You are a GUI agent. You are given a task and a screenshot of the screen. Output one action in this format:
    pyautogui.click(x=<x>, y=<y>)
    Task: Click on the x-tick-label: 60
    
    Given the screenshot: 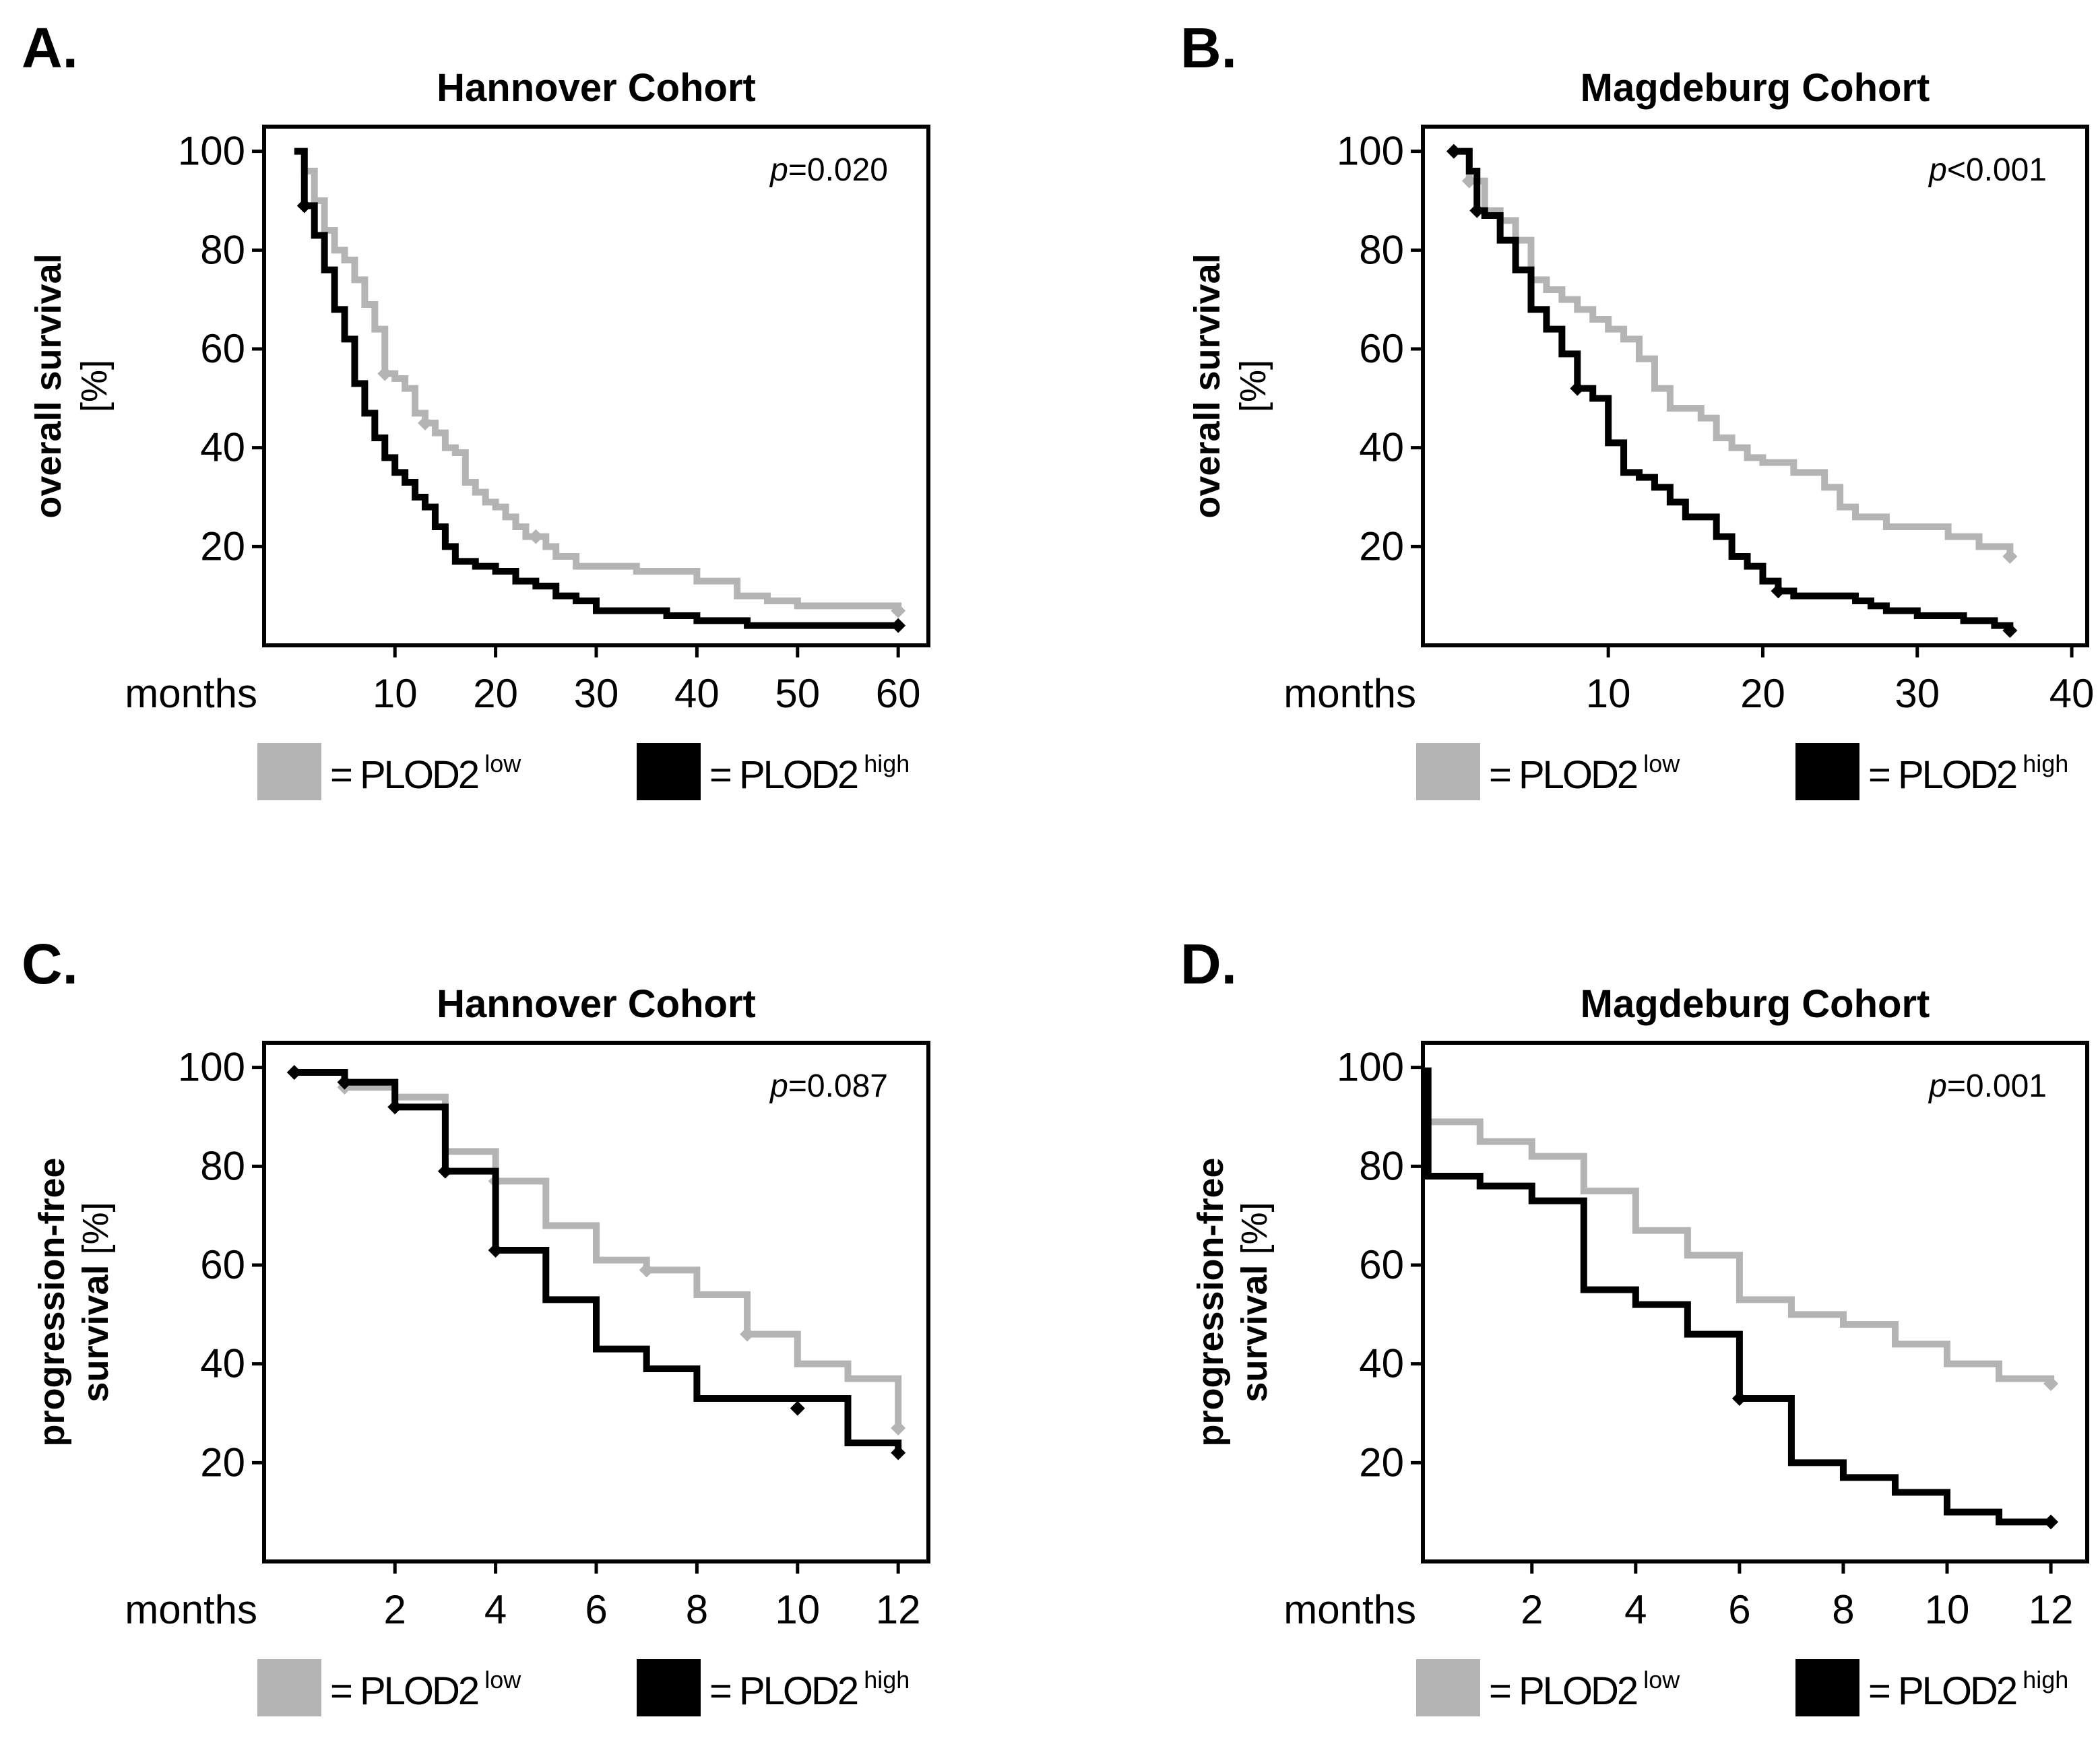 What is the action you would take?
    pyautogui.click(x=898, y=693)
    